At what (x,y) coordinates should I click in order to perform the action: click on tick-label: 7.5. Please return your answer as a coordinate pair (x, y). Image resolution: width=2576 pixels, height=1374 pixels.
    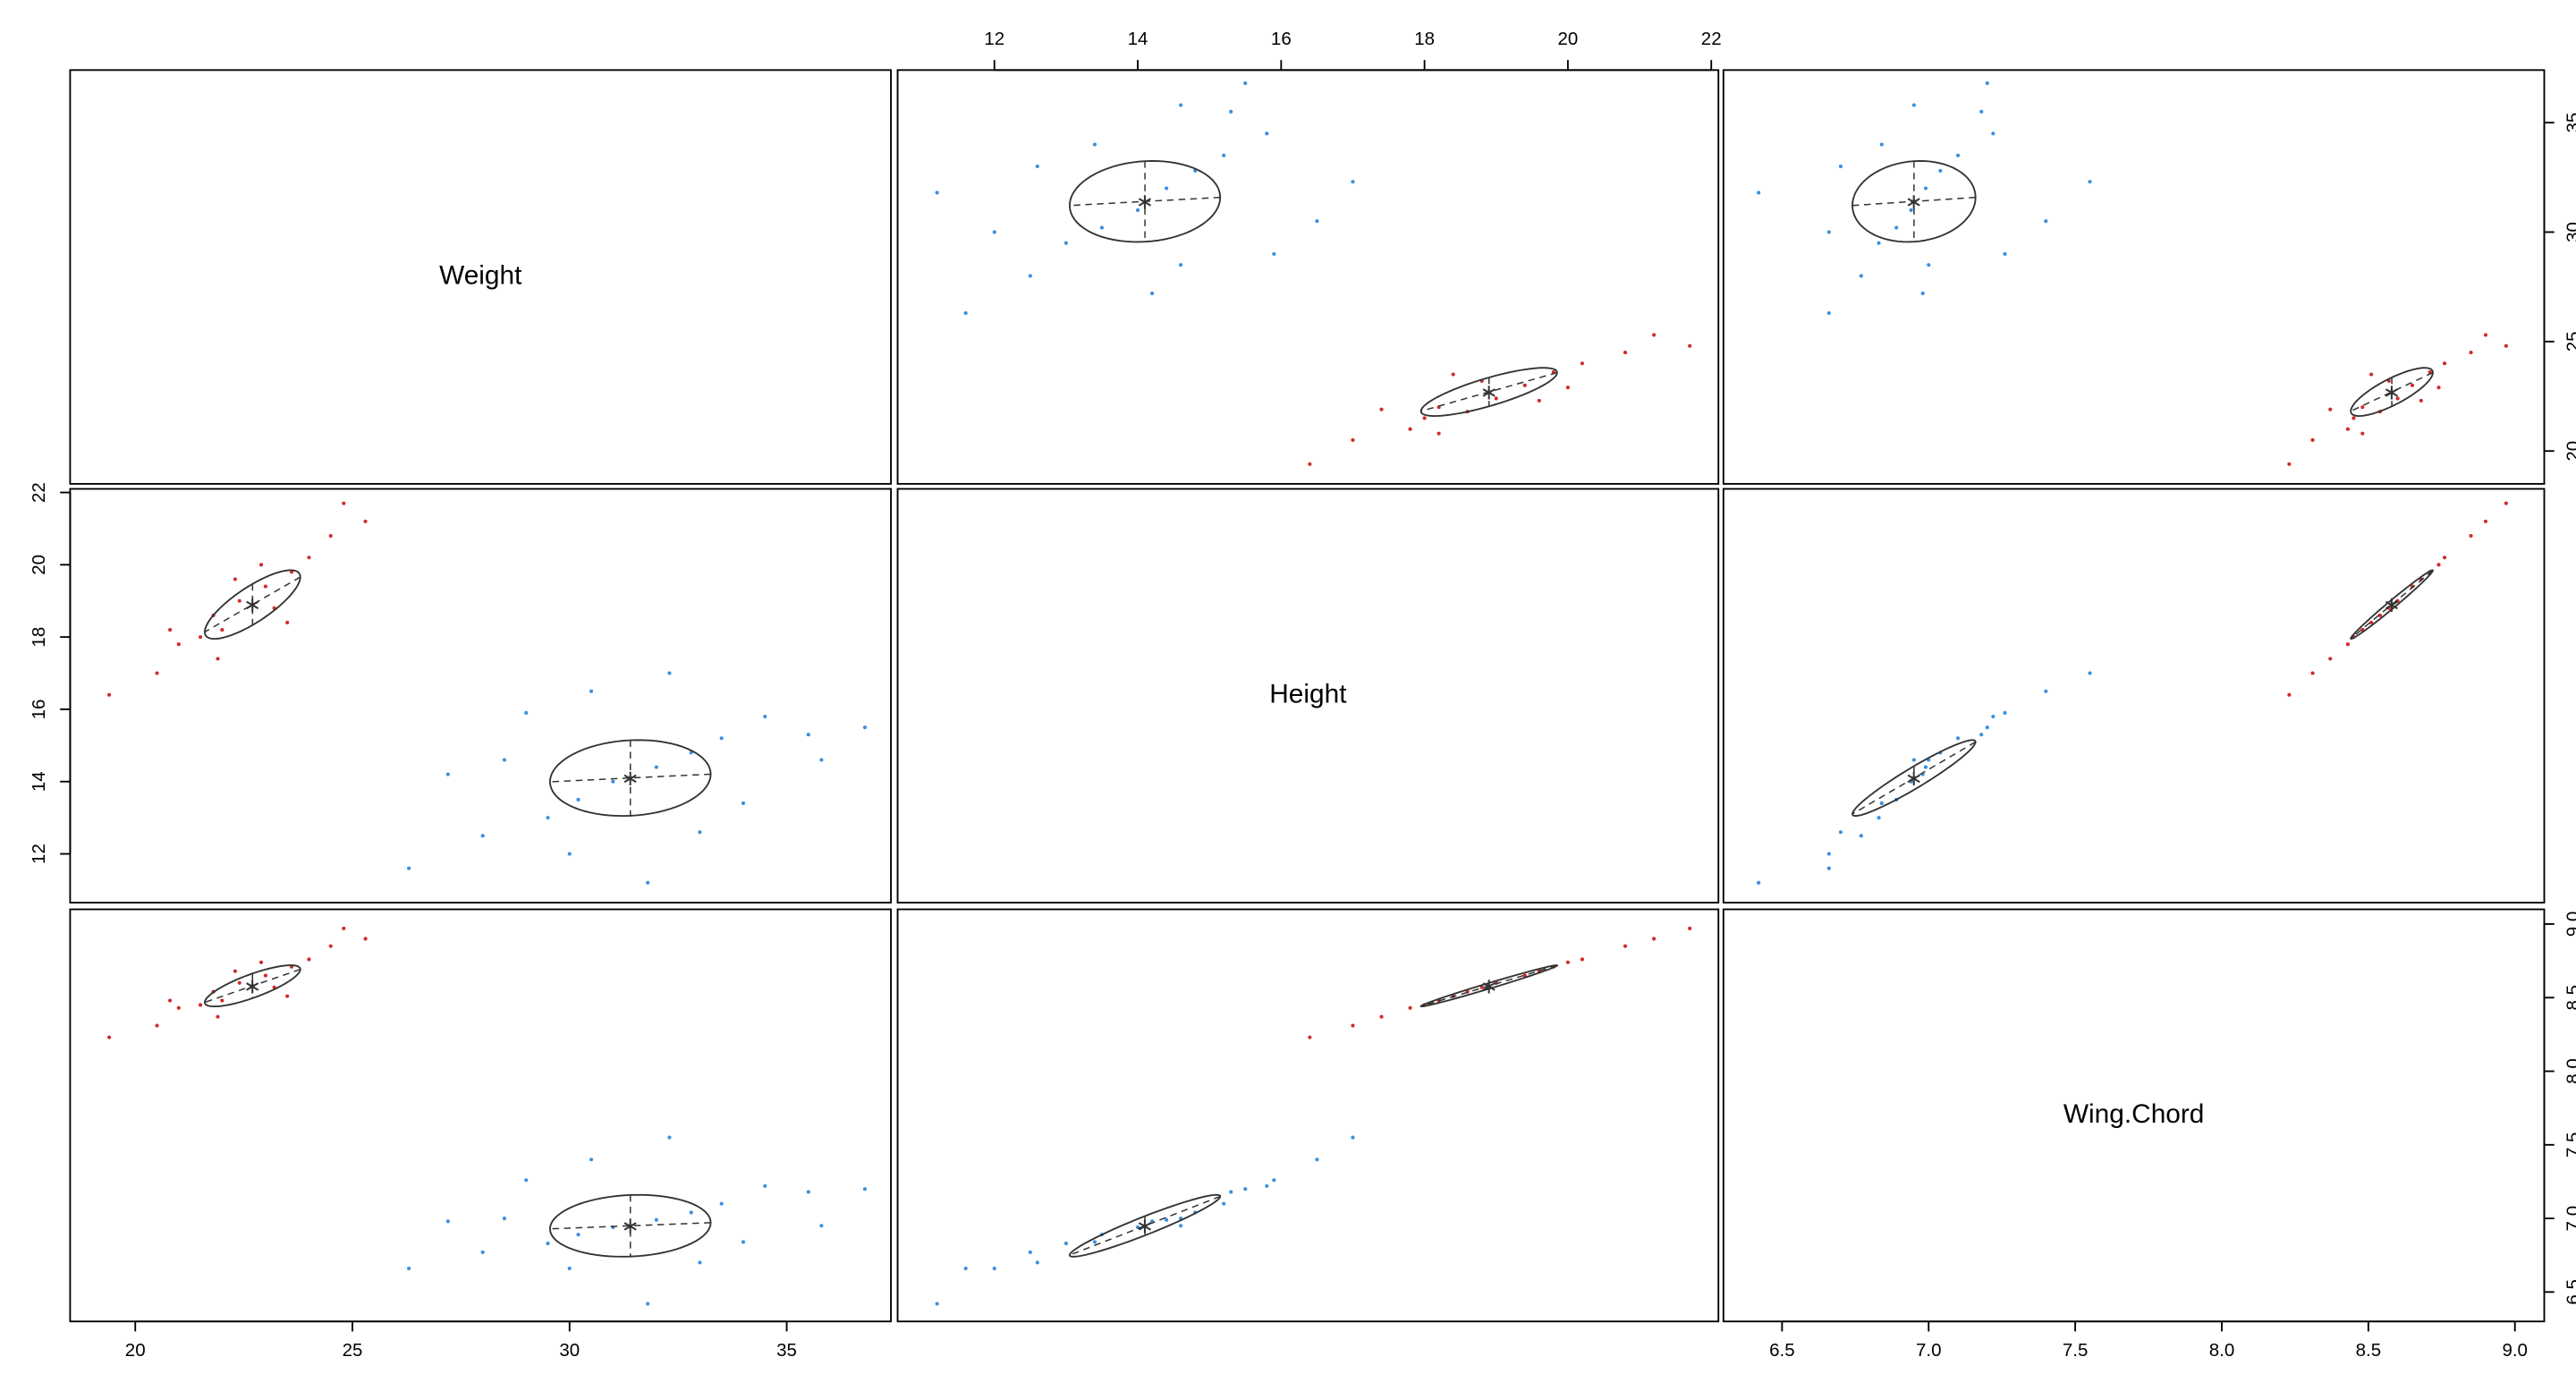
    Looking at the image, I should click on (2076, 1350).